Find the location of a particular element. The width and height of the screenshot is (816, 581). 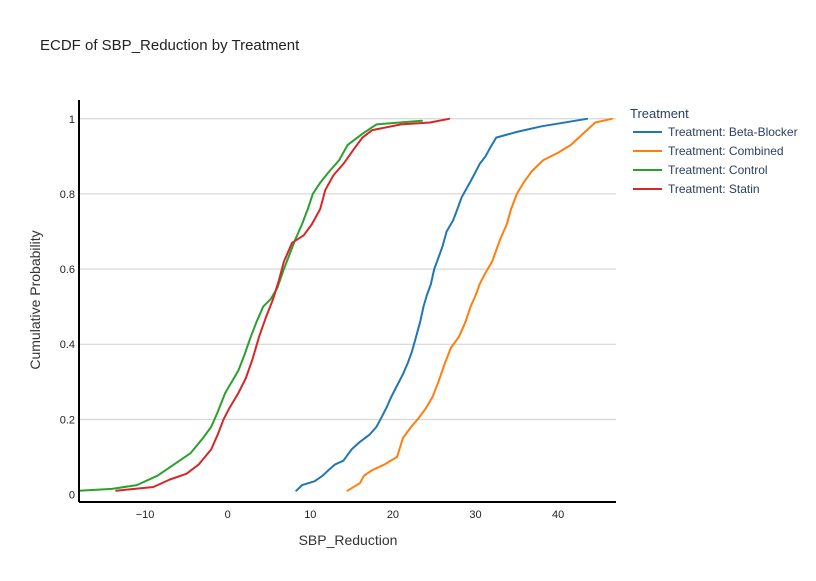

legend-label: Treatment: Statin is located at coordinates (714, 189).